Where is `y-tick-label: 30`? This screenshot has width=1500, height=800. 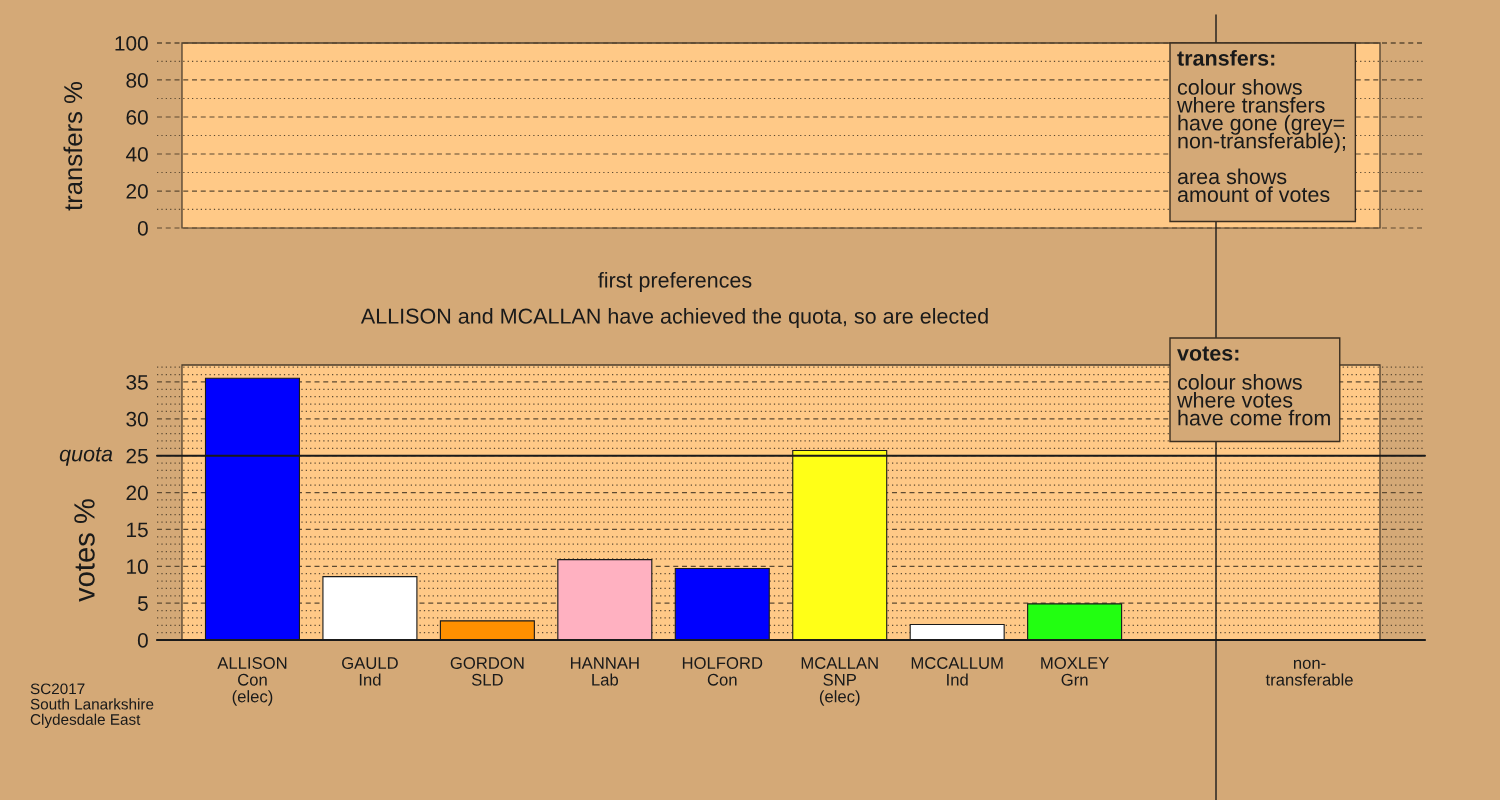 y-tick-label: 30 is located at coordinates (137, 419).